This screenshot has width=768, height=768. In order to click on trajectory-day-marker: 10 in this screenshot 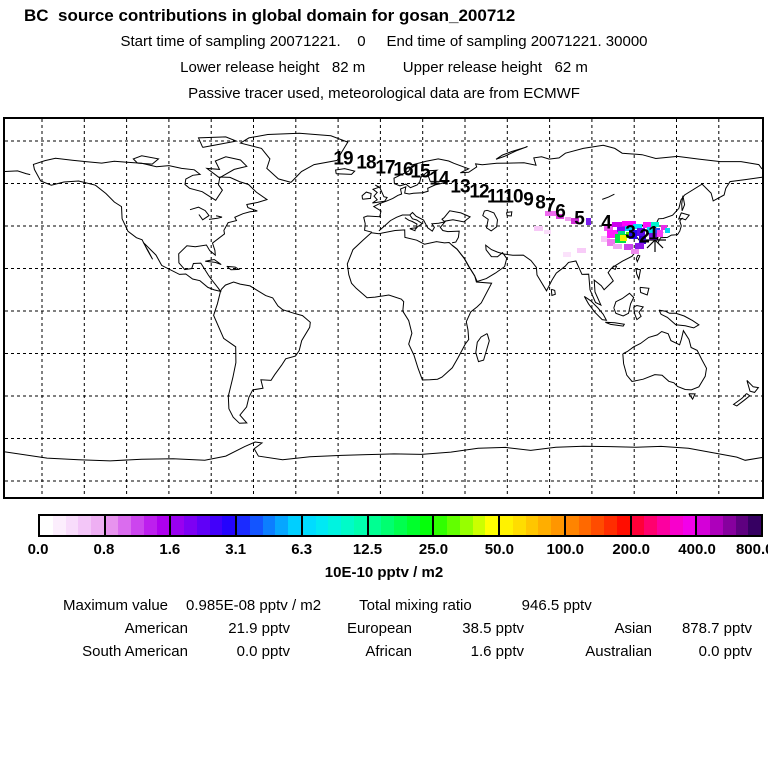, I will do `click(513, 197)`.